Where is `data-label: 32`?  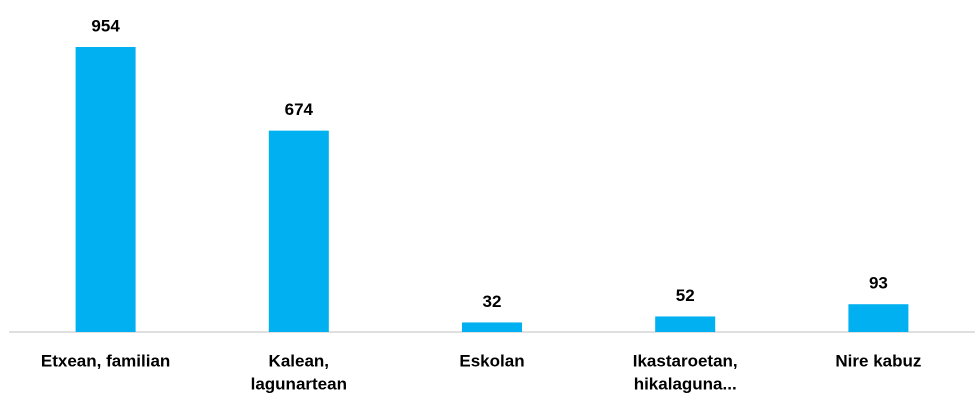
data-label: 32 is located at coordinates (492, 301).